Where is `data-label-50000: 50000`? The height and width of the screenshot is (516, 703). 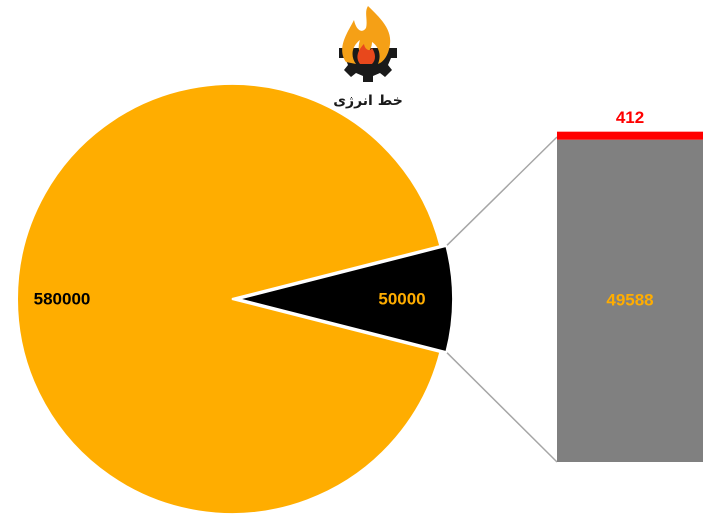 data-label-50000: 50000 is located at coordinates (401, 298).